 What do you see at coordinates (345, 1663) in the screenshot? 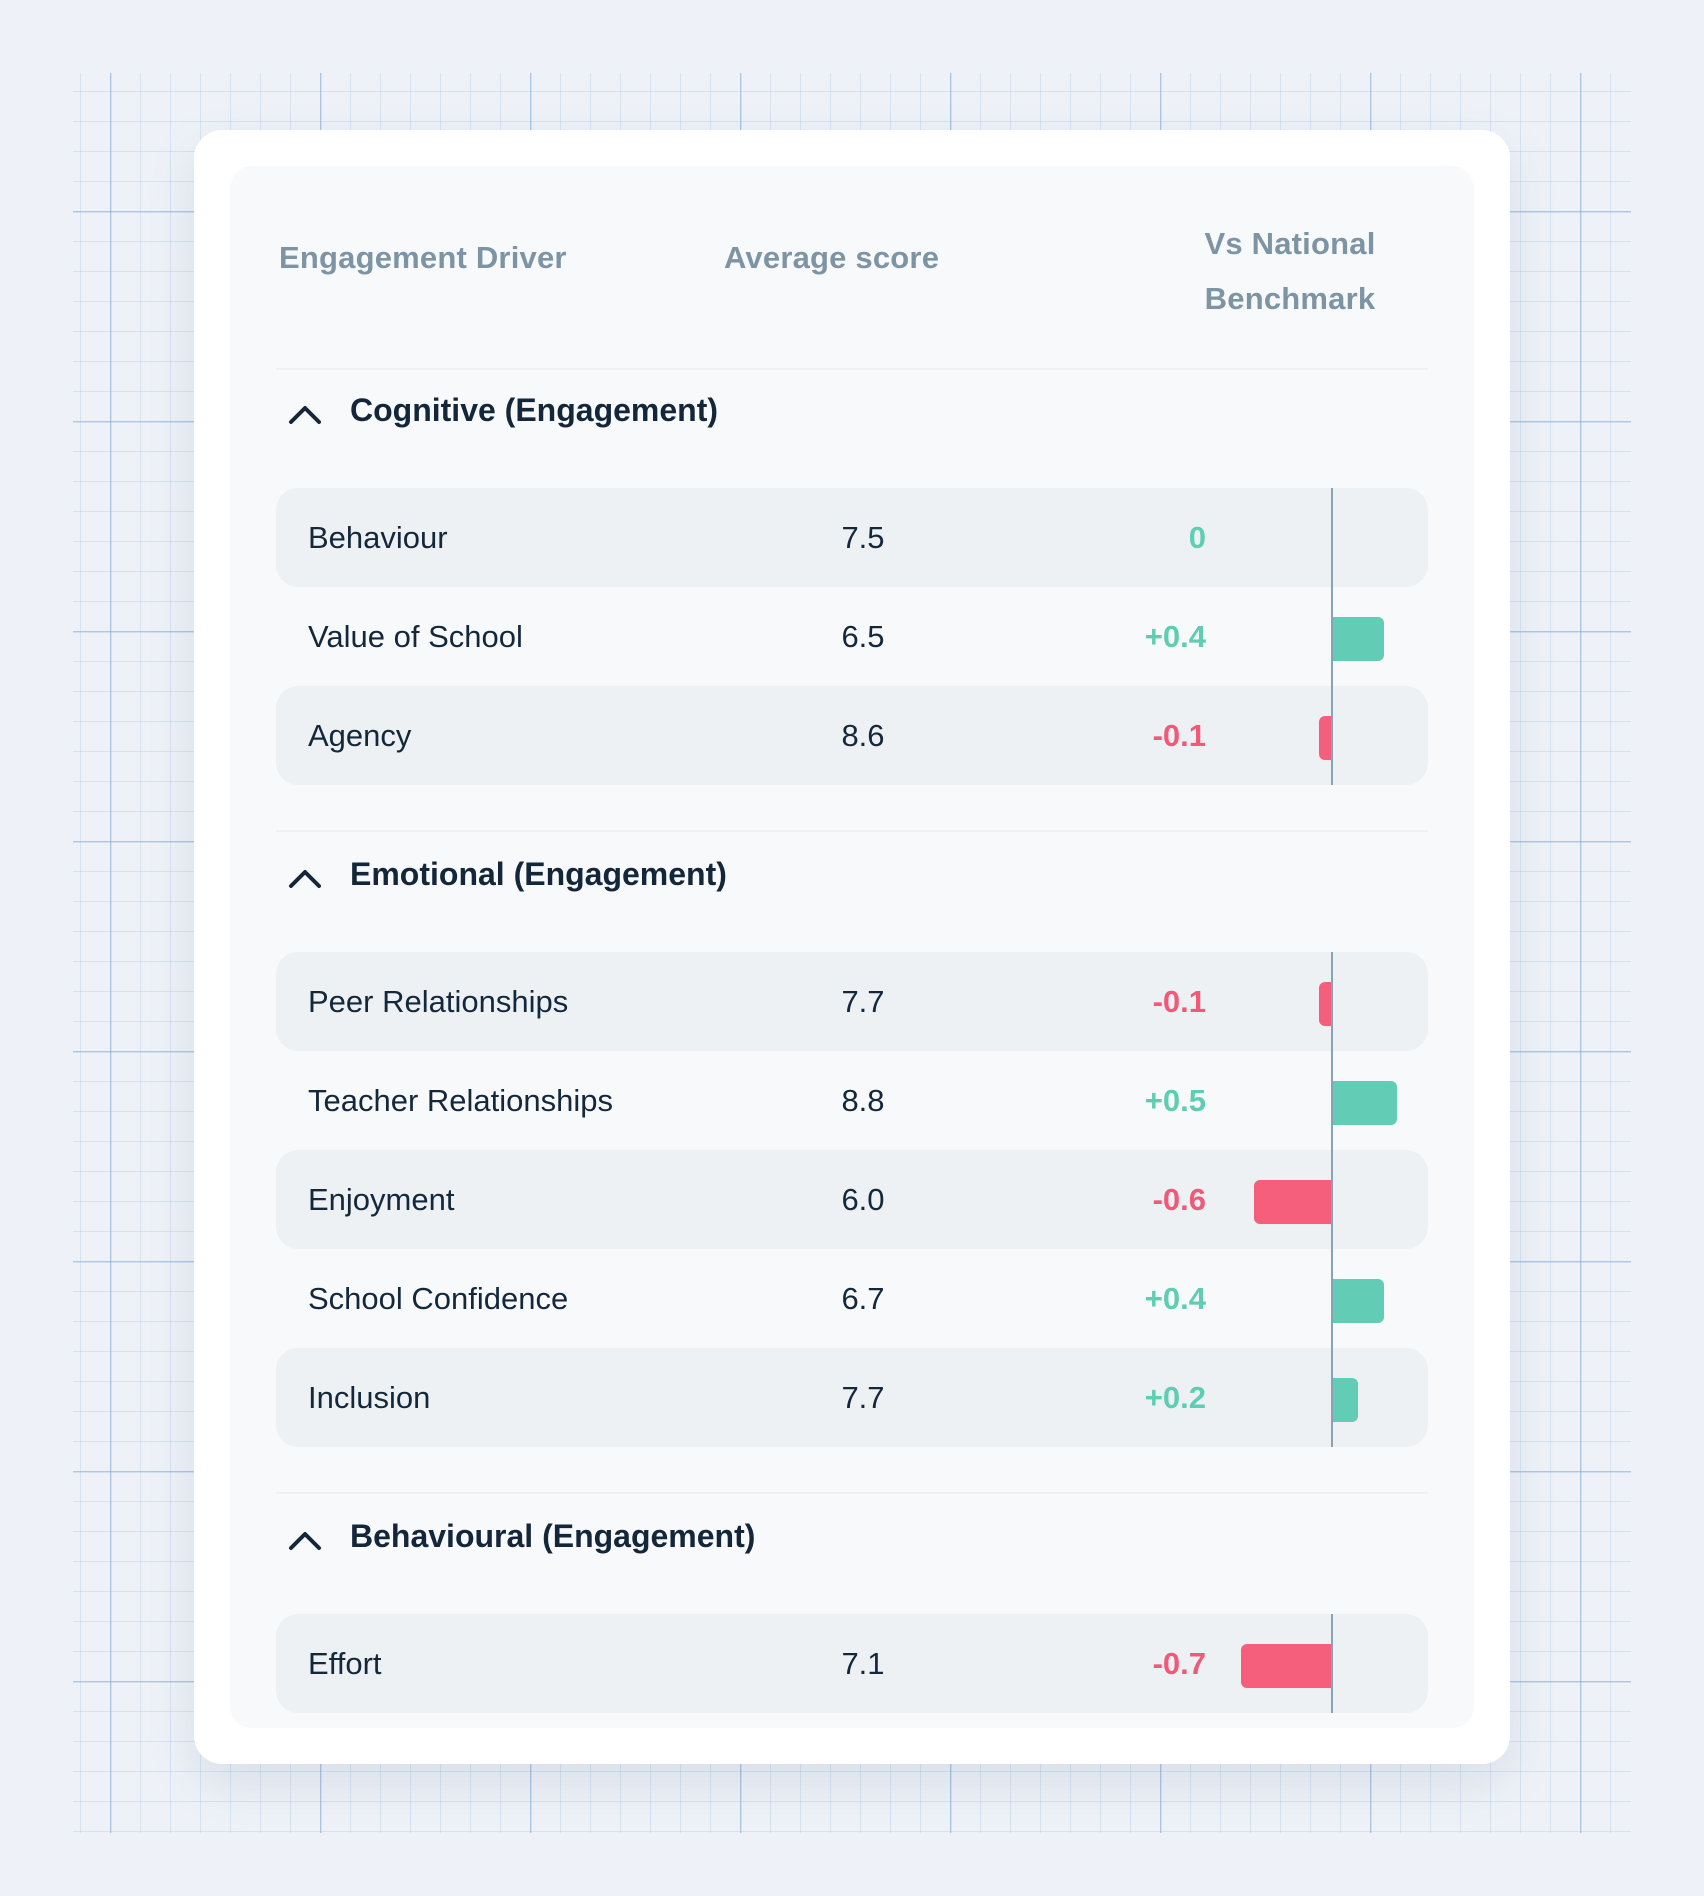
I see `driver-name: Effort` at bounding box center [345, 1663].